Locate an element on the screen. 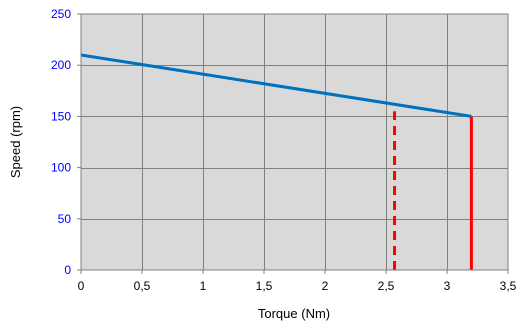 Image resolution: width=516 pixels, height=325 pixels. x-tick-label: 2,5 is located at coordinates (386, 286).